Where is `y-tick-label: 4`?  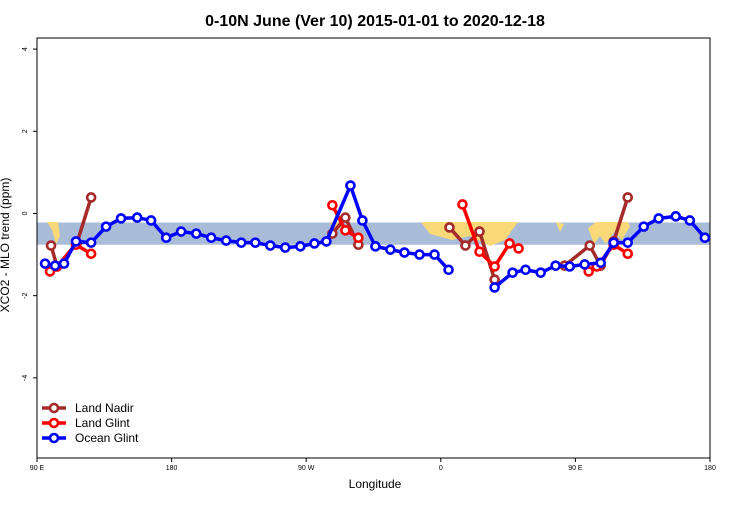 y-tick-label: 4 is located at coordinates (25, 49).